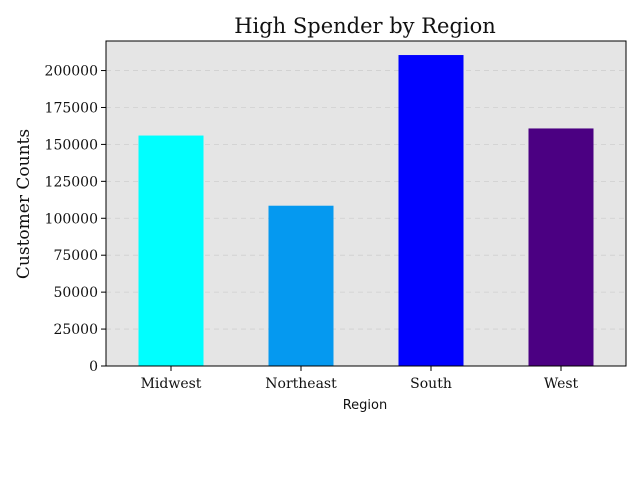  I want to click on x-tick-label: Midwest, so click(171, 384).